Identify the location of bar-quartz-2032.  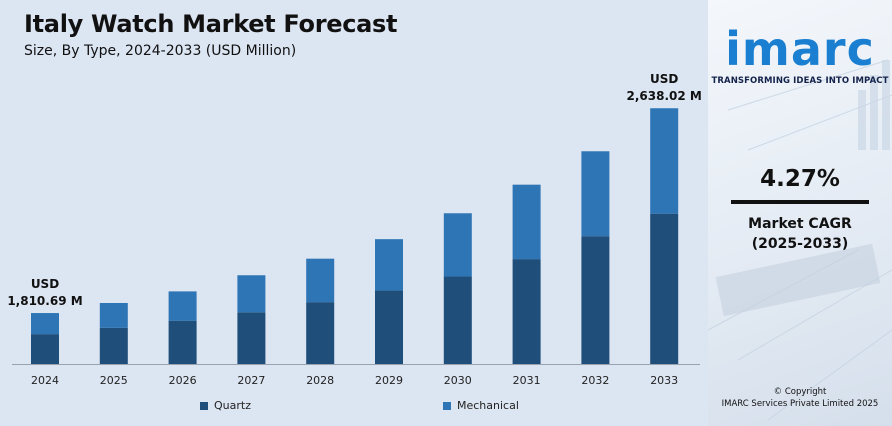
(595, 300).